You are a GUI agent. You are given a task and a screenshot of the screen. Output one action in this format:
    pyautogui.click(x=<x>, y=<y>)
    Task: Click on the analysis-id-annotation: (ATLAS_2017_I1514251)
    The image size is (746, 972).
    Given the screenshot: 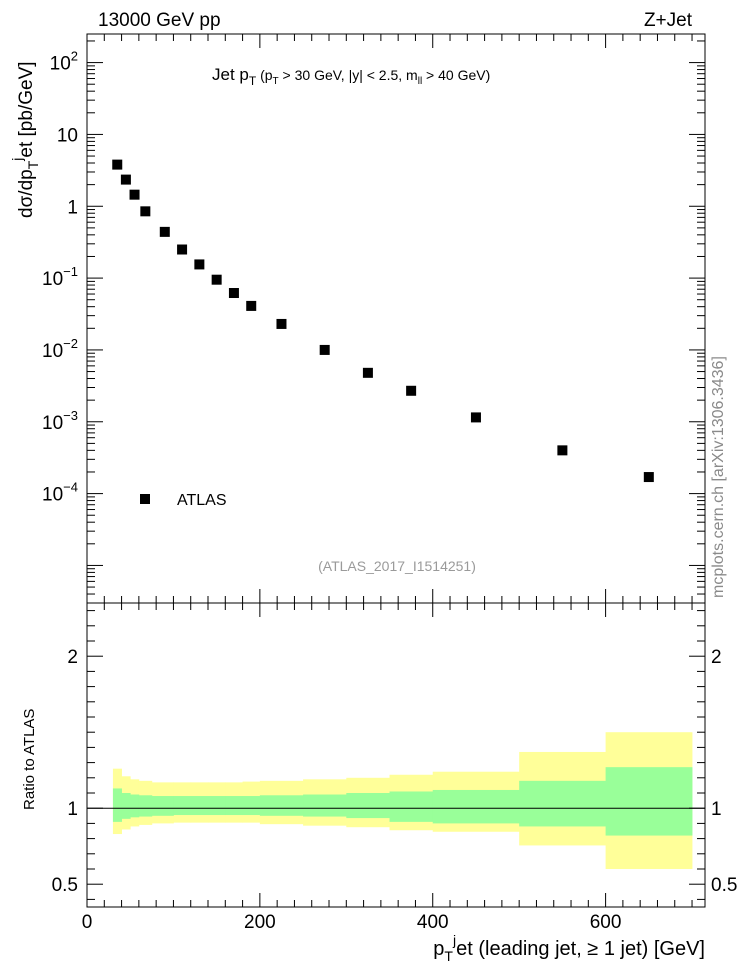 What is the action you would take?
    pyautogui.click(x=397, y=566)
    